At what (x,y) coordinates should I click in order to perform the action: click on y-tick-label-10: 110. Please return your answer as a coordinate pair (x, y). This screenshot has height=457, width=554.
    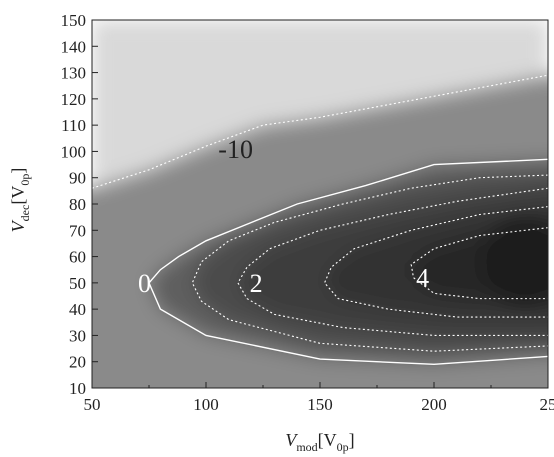
    Looking at the image, I should click on (73, 125).